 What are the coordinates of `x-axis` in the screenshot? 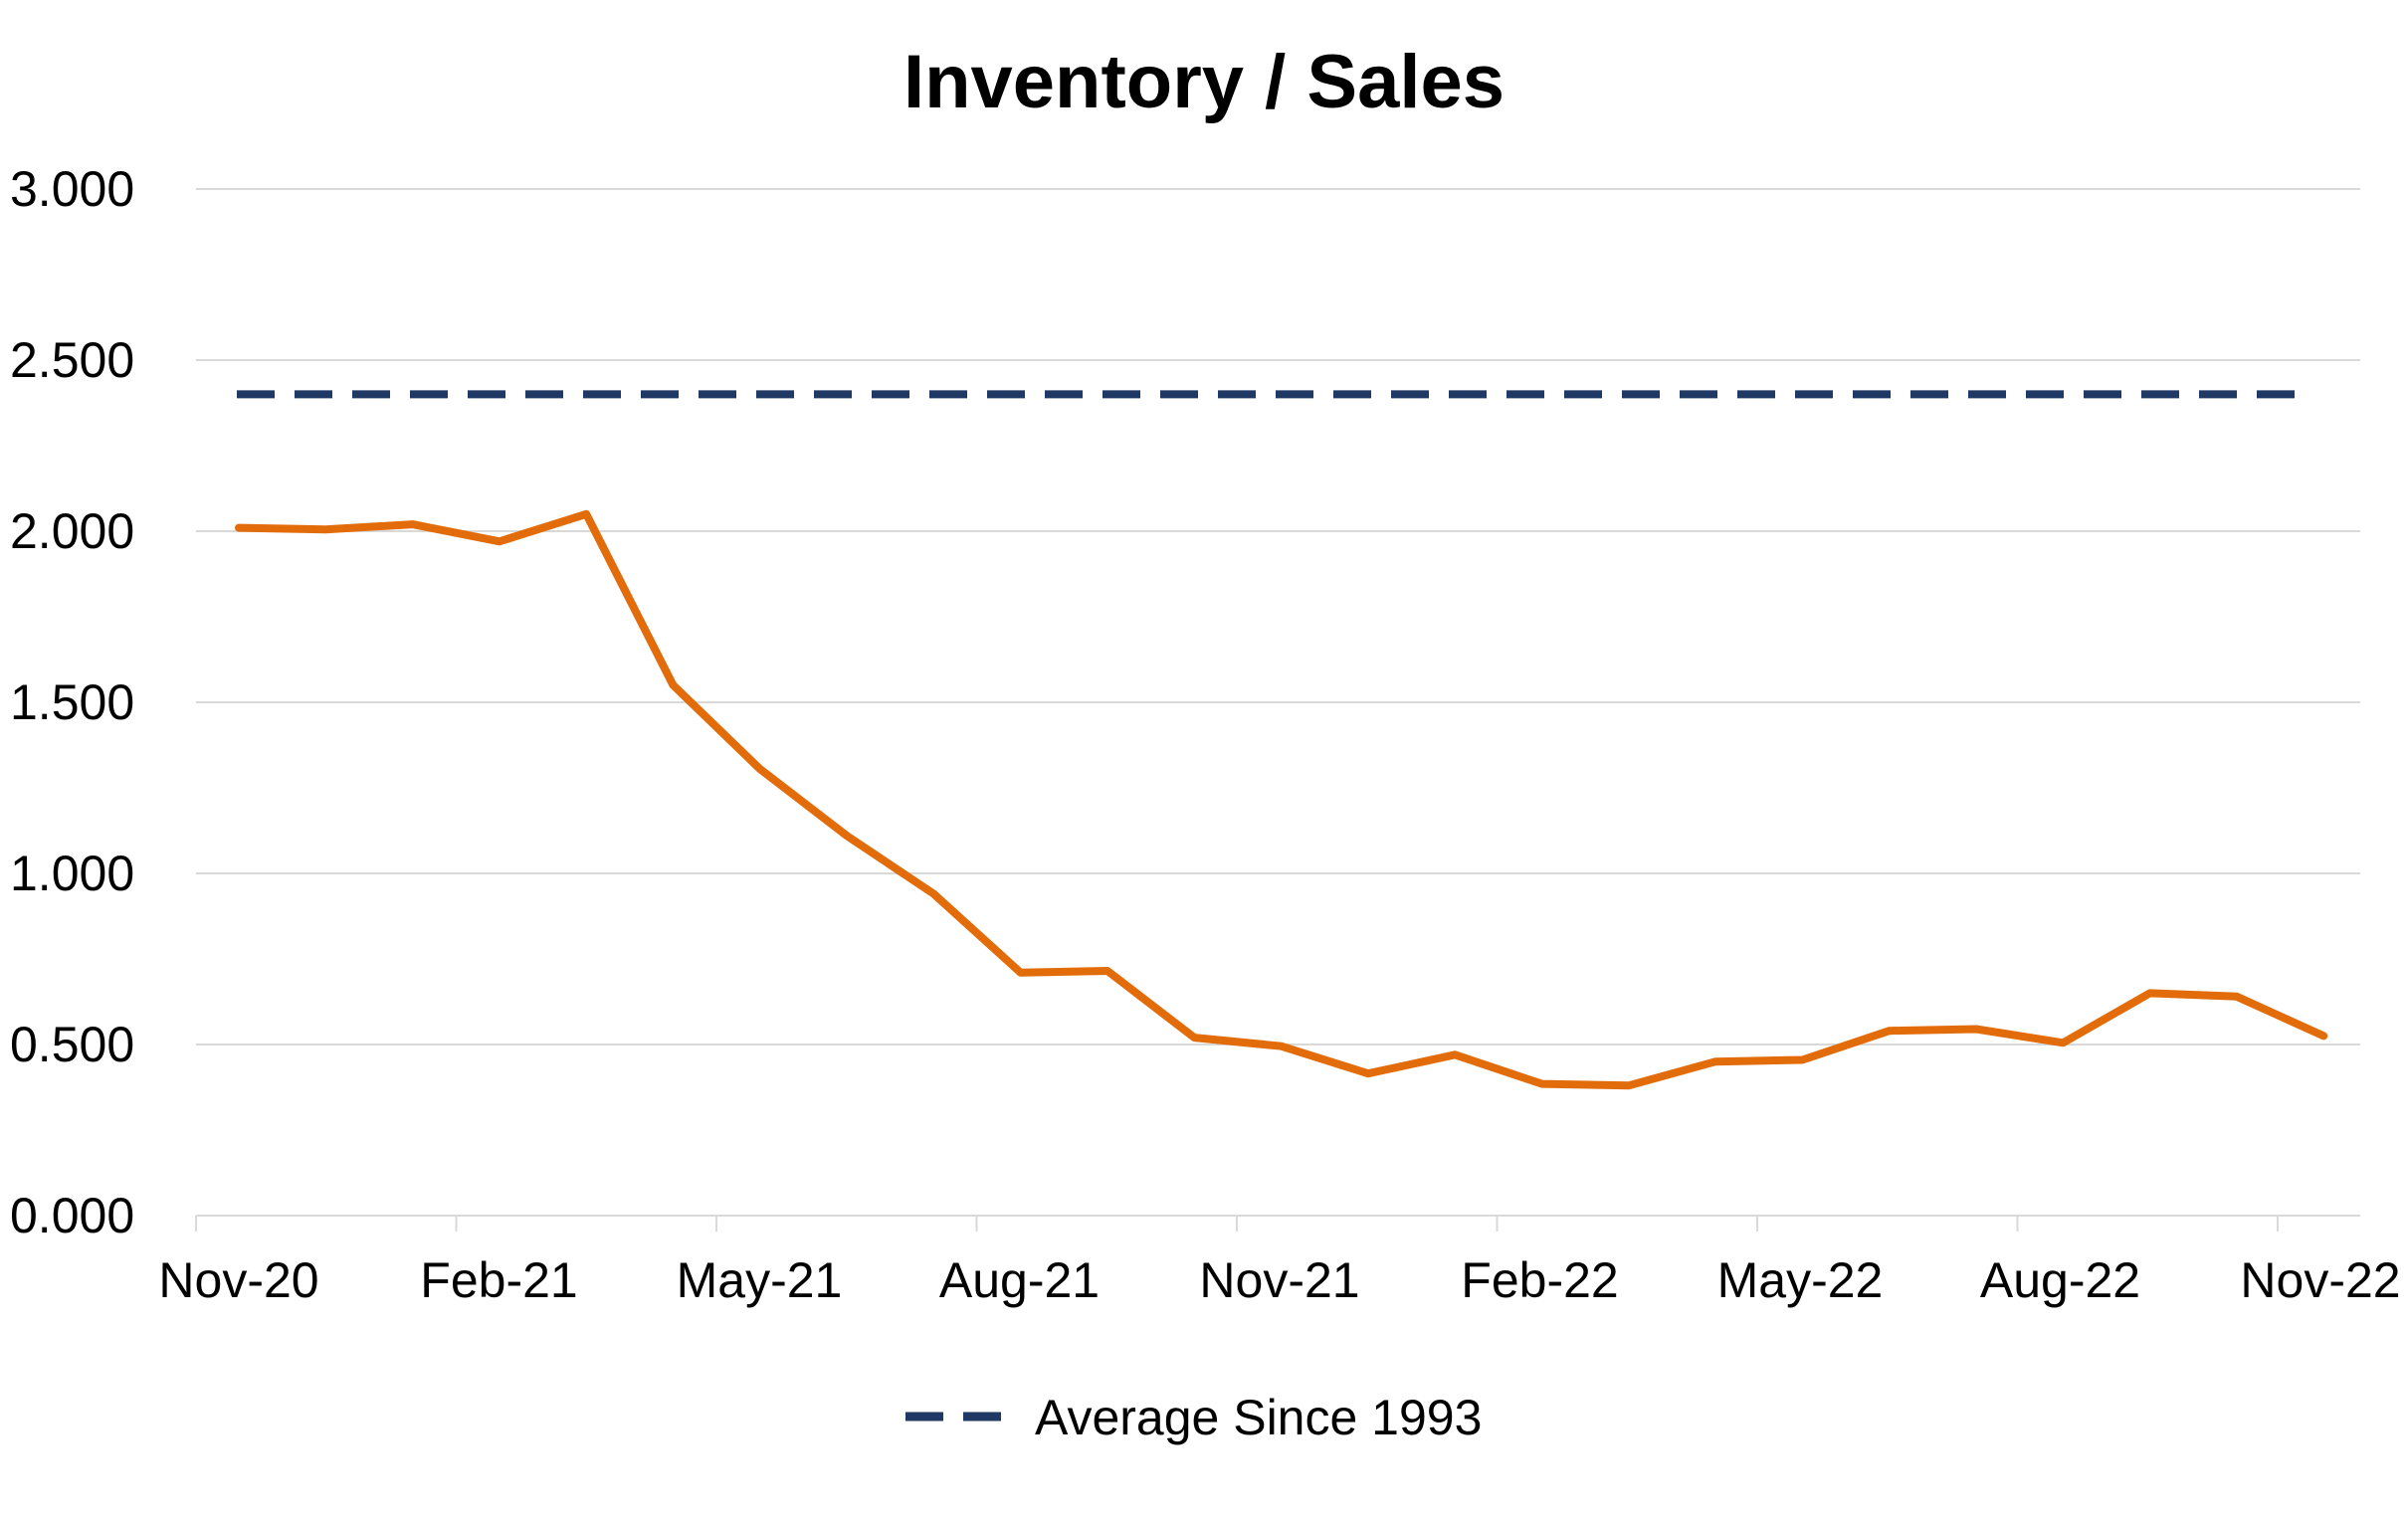 It's located at (1277, 1223).